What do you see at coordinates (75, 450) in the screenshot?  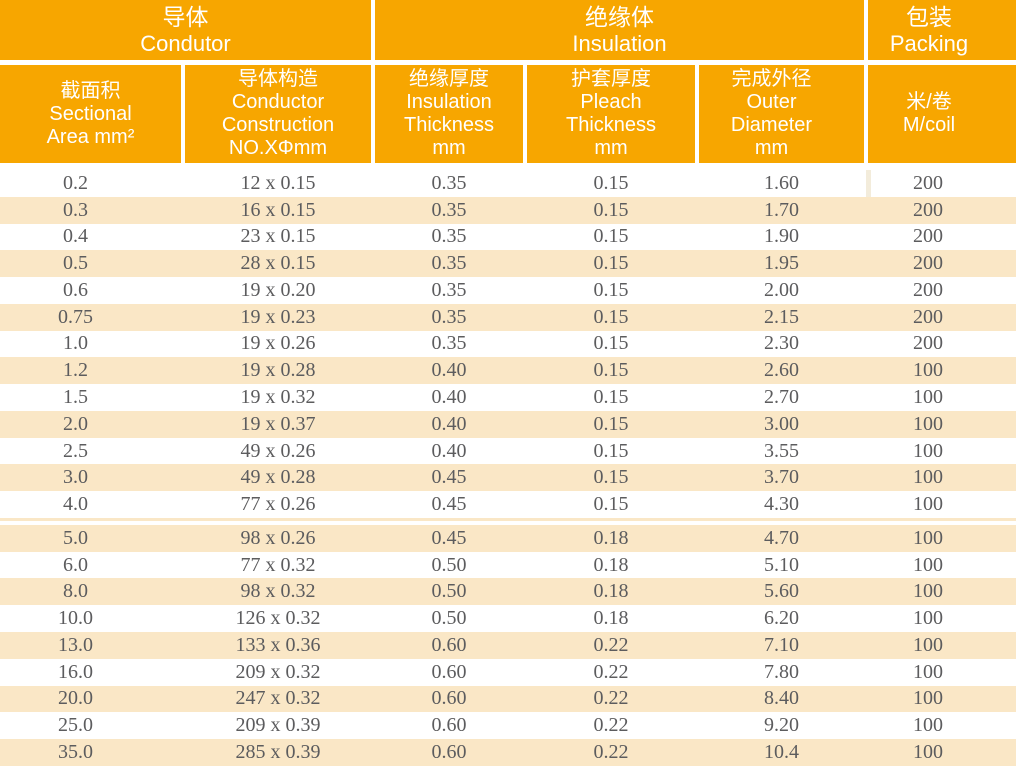 I see `cell-sectional-area: 2.5` at bounding box center [75, 450].